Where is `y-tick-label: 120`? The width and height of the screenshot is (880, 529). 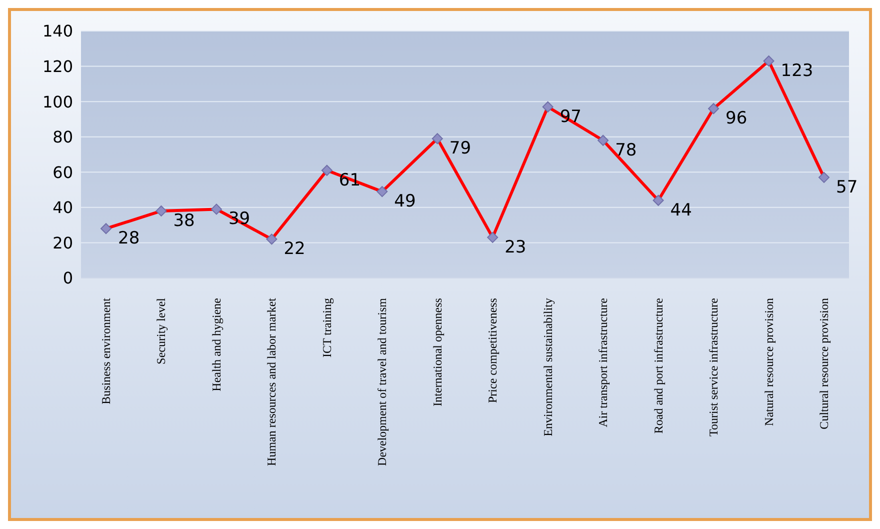
y-tick-label: 120 is located at coordinates (57, 66).